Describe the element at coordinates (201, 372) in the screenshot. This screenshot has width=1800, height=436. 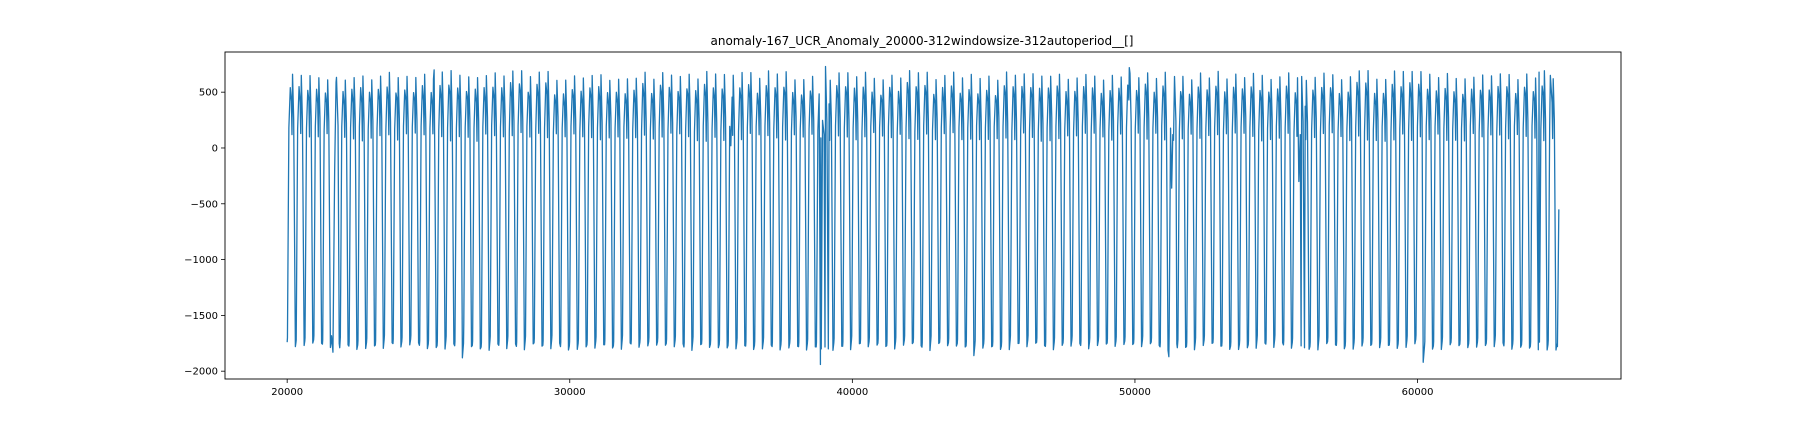
I see `y-tick-label: −2000` at that location.